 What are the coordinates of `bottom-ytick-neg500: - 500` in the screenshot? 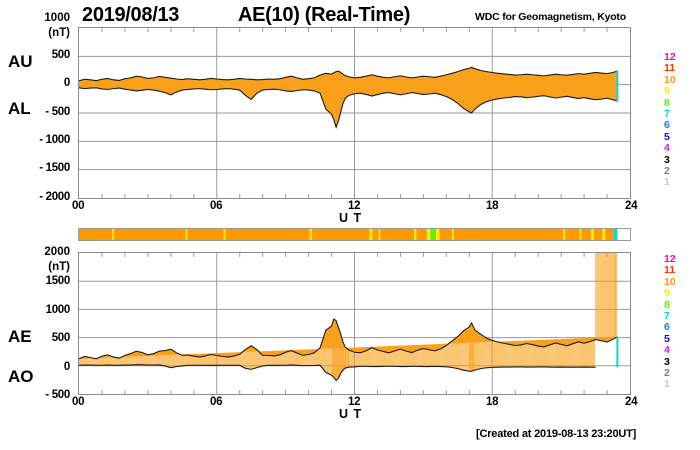 It's located at (57, 395).